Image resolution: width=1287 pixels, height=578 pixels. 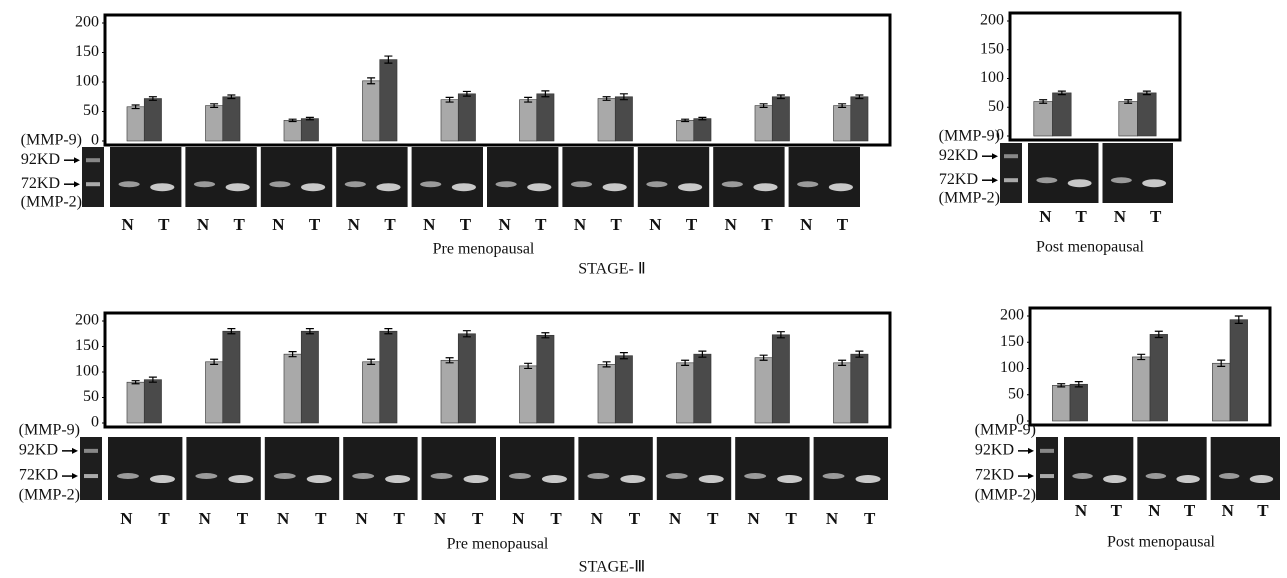 What do you see at coordinates (1012, 315) in the screenshot?
I see `y-tick-label: 200` at bounding box center [1012, 315].